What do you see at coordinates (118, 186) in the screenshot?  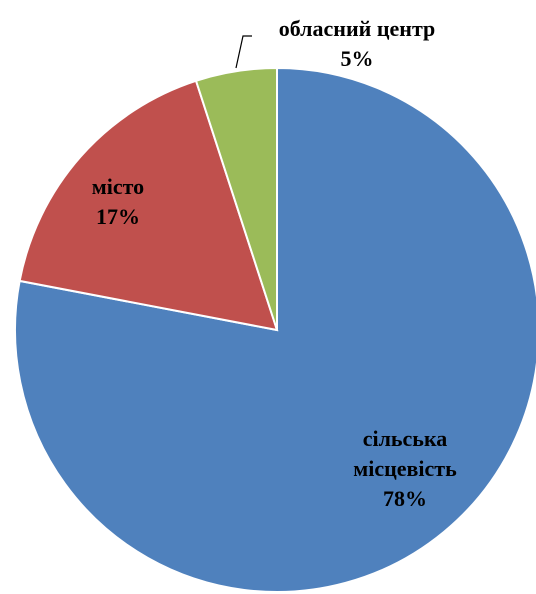 I see `category-label: місто` at bounding box center [118, 186].